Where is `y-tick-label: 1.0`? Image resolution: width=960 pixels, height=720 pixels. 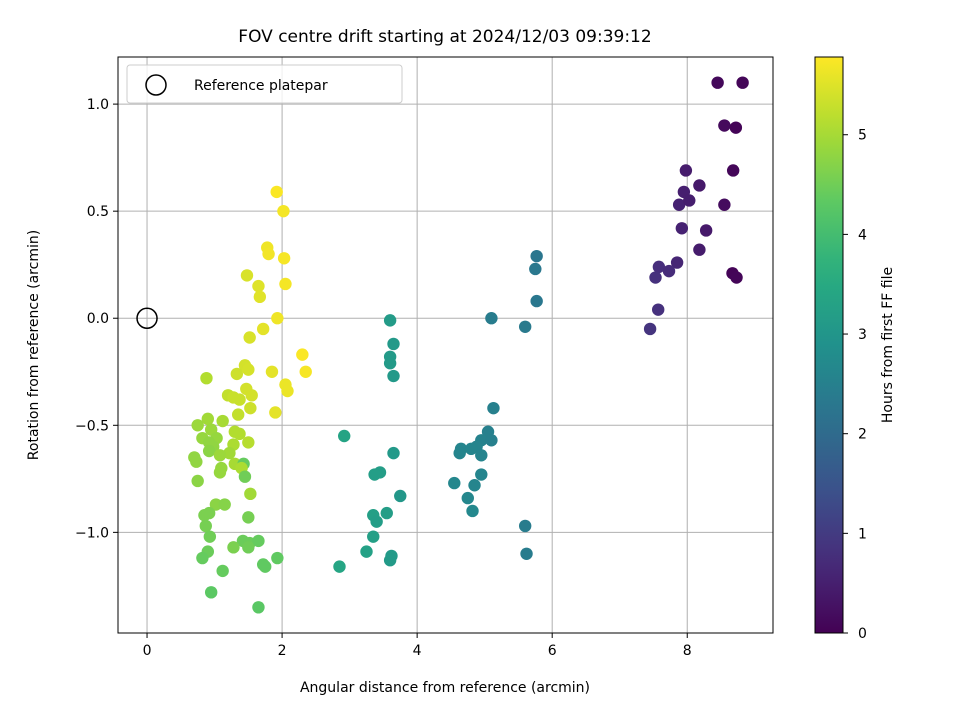 y-tick-label: 1.0 is located at coordinates (98, 105).